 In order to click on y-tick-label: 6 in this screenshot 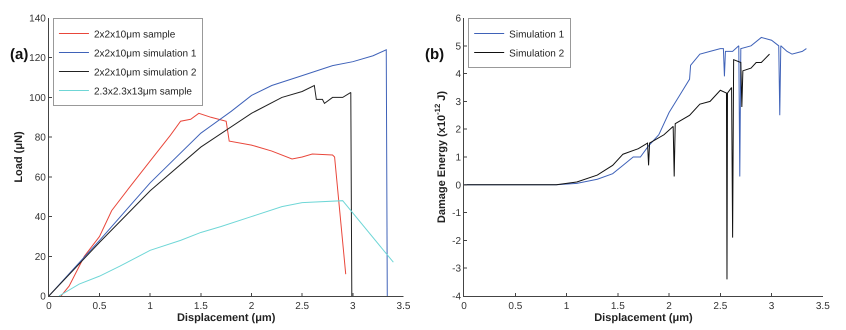, I will do `click(459, 19)`.